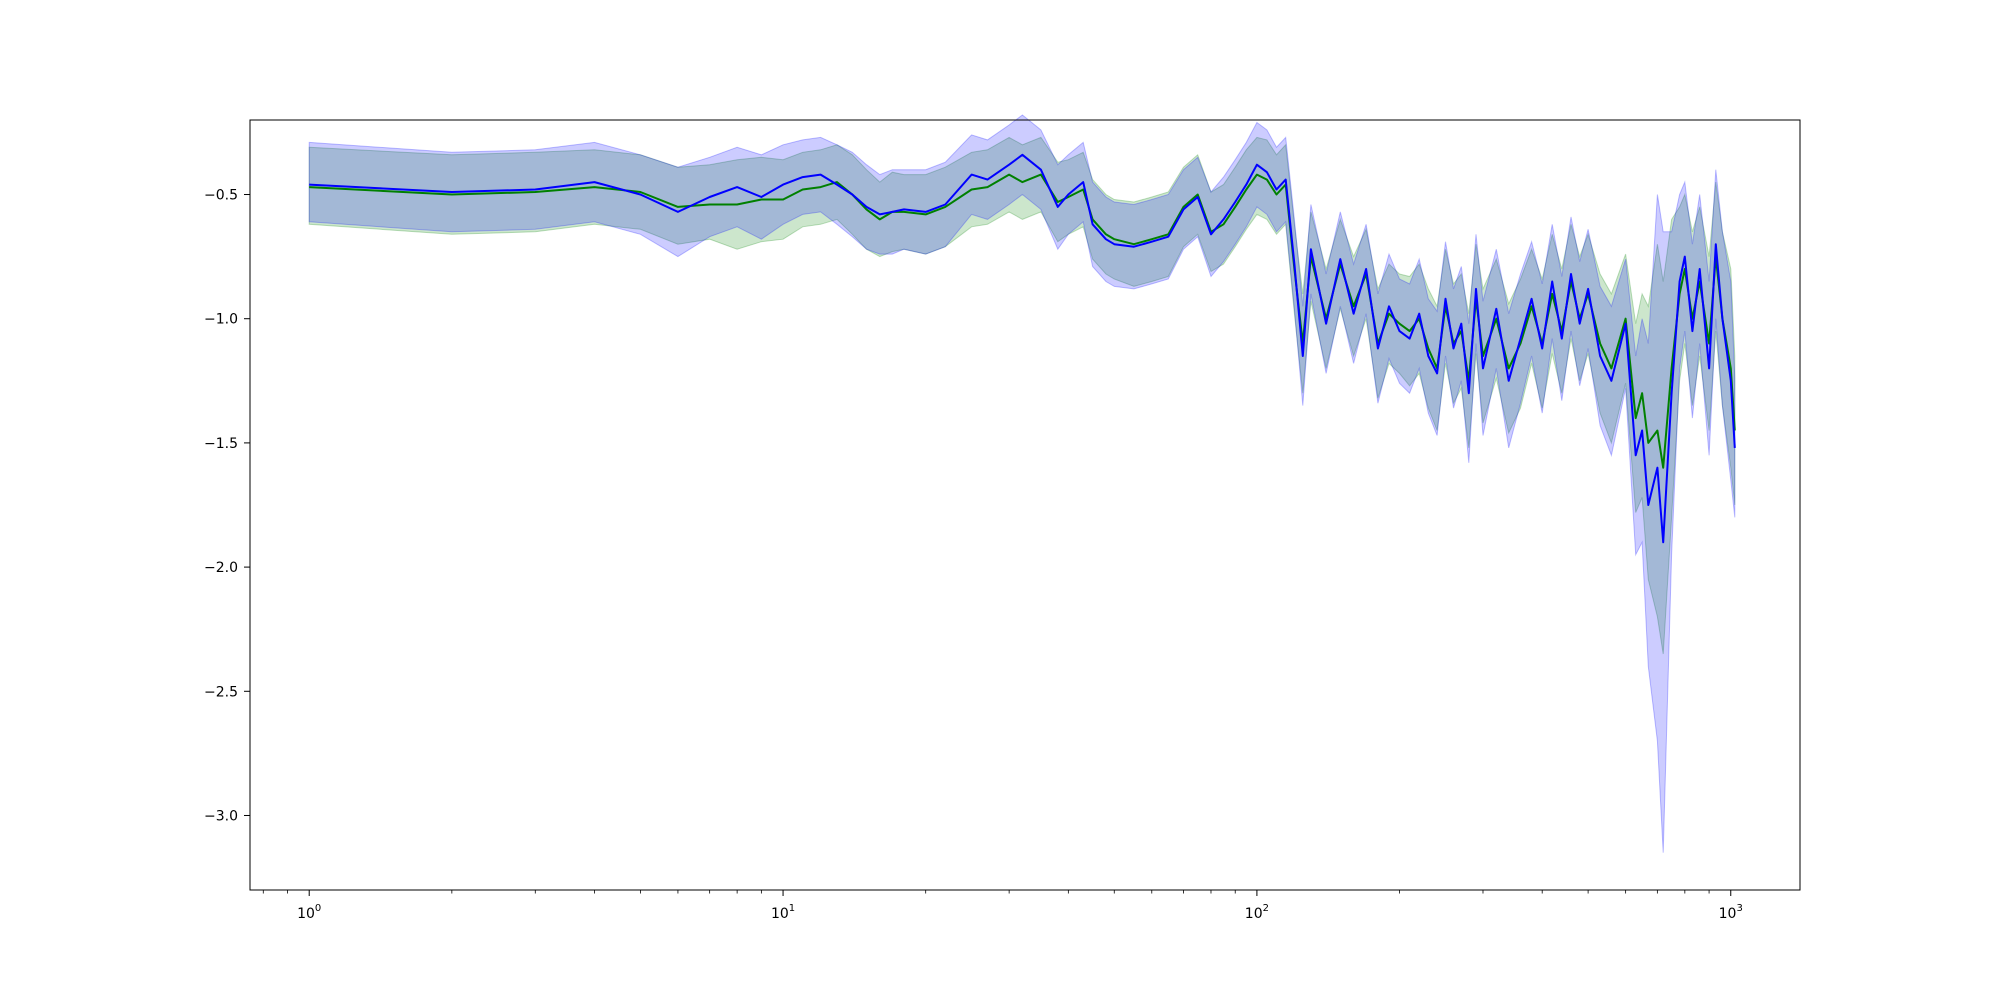 The width and height of the screenshot is (2000, 1004). Describe the element at coordinates (318, 908) in the screenshot. I see `x-tick-exponent: 0` at that location.